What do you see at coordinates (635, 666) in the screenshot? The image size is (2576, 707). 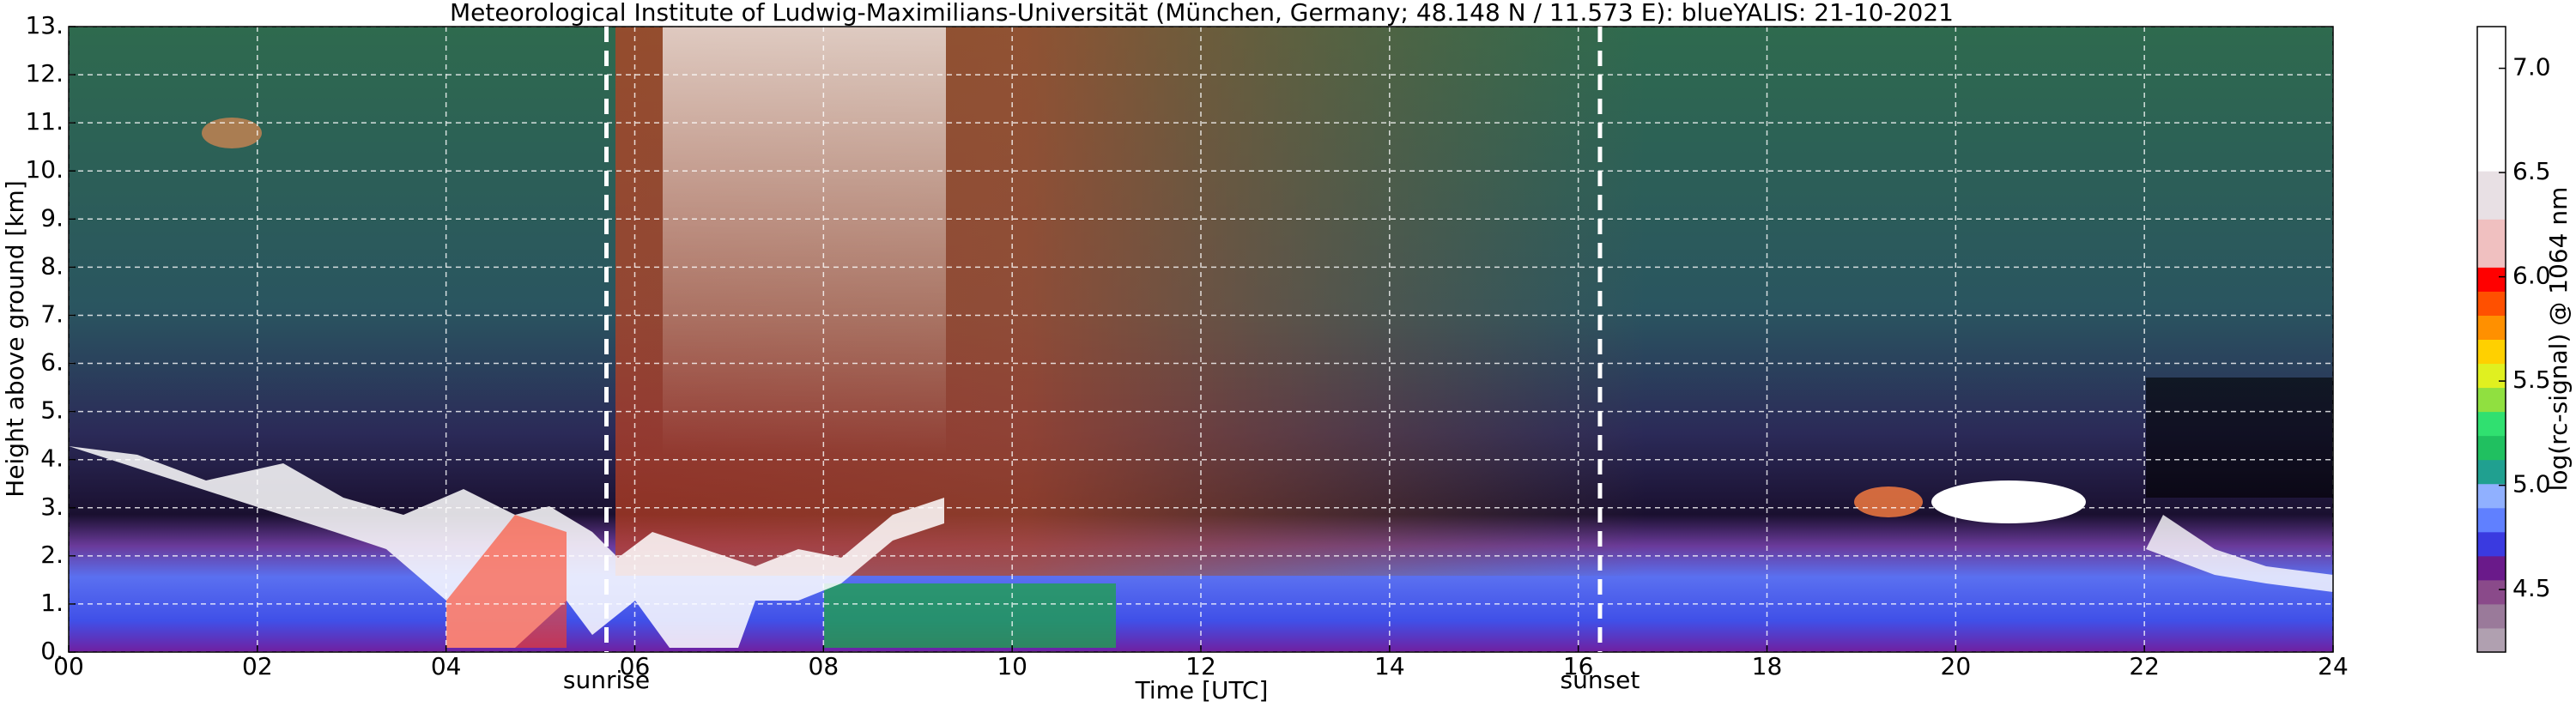 I see `x-tick-label: 06` at bounding box center [635, 666].